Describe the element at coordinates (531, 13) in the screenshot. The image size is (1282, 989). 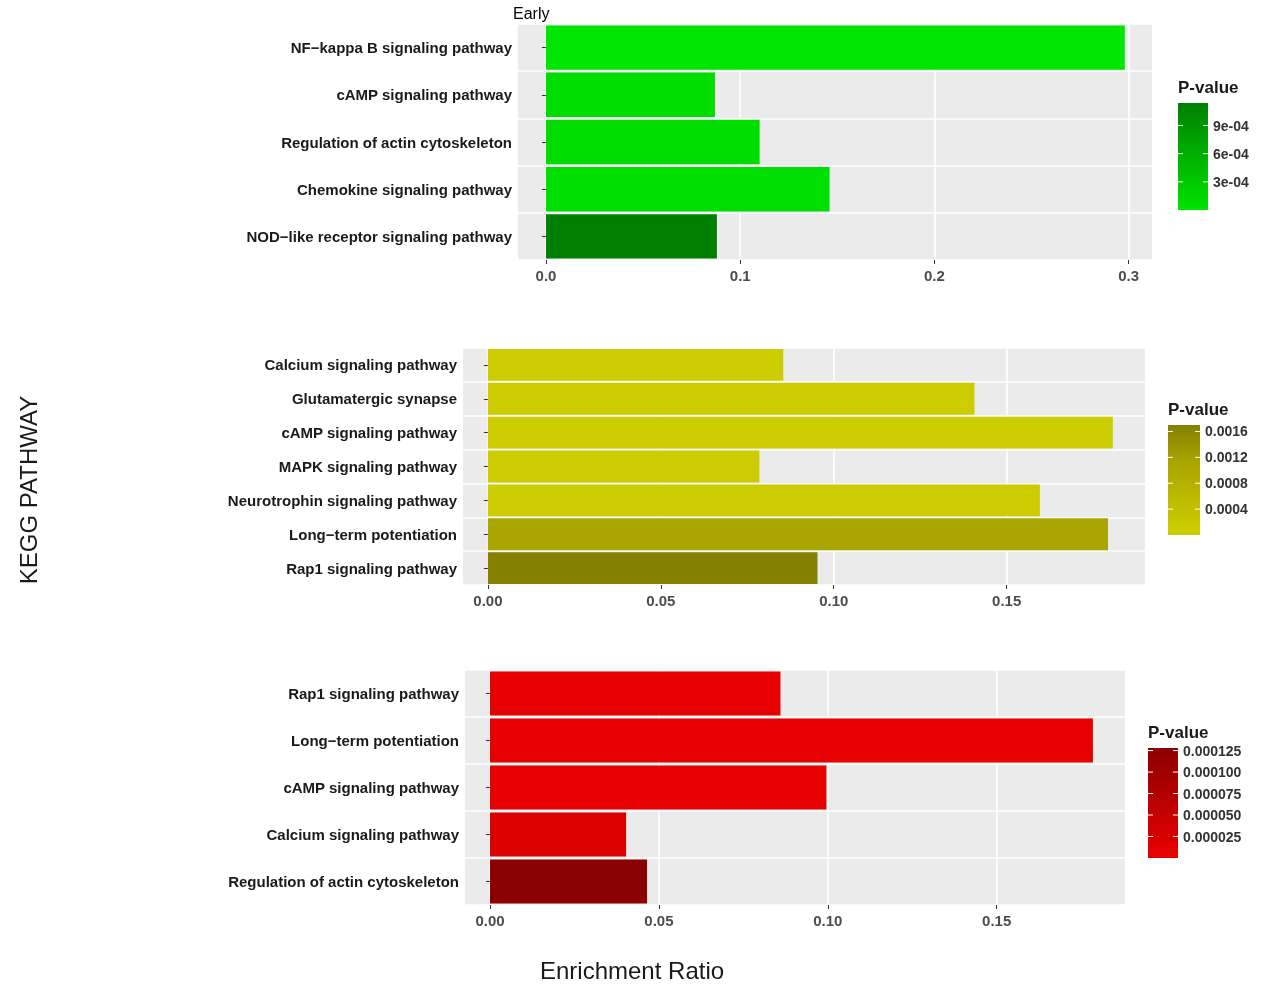
I see `chart-title: Early` at that location.